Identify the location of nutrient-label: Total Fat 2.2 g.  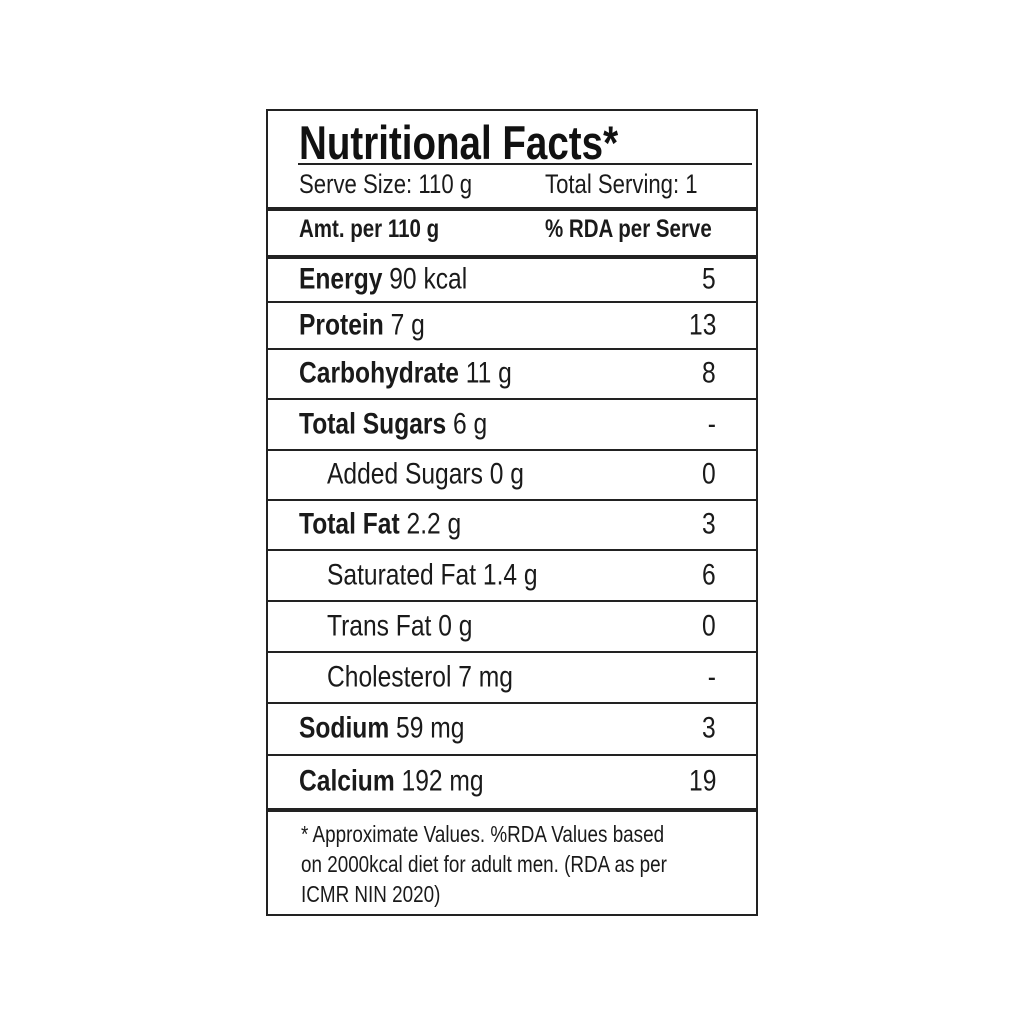
(398, 524).